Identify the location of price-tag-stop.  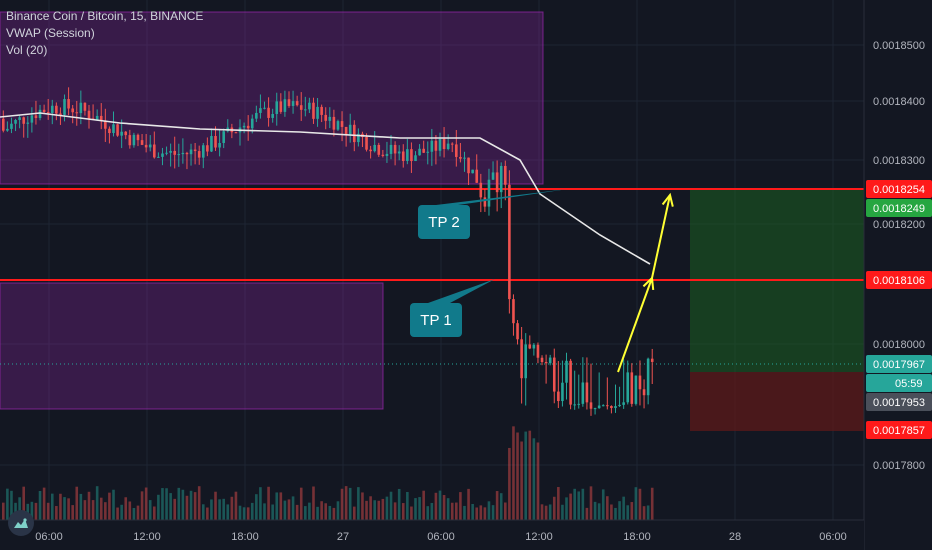
(899, 430).